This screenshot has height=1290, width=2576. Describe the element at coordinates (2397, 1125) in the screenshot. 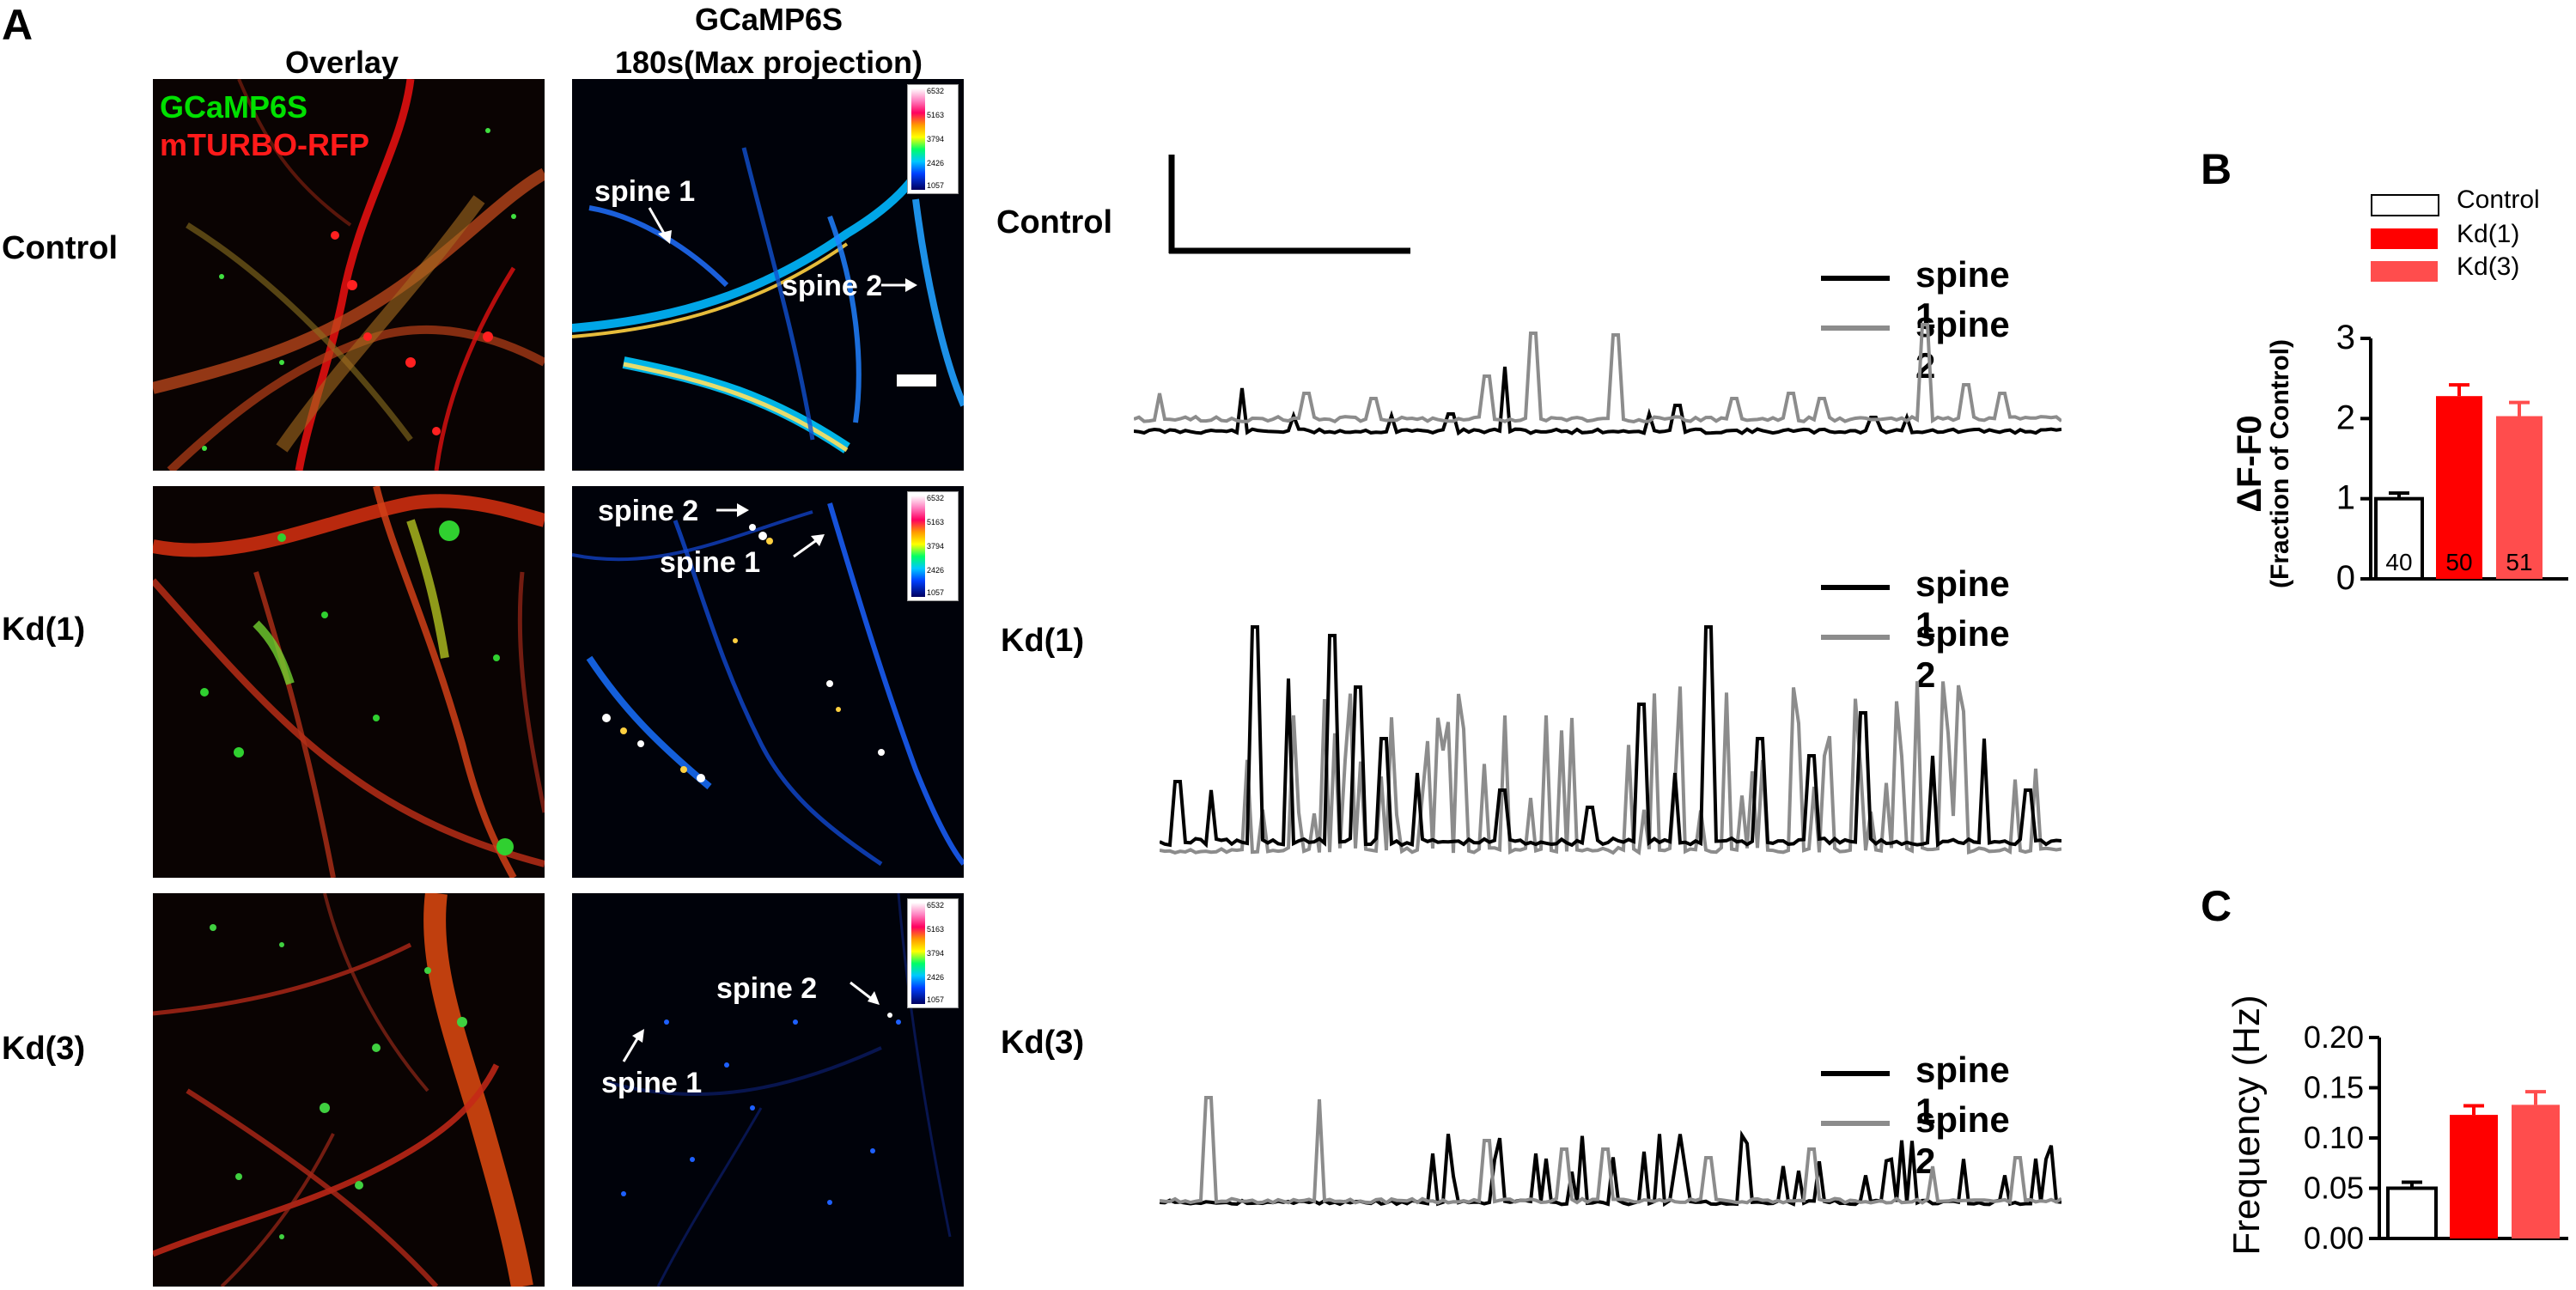

I see `chart-c: 0.00 0.05 0.10 0.15 0.20 Frequency (Hz)` at that location.